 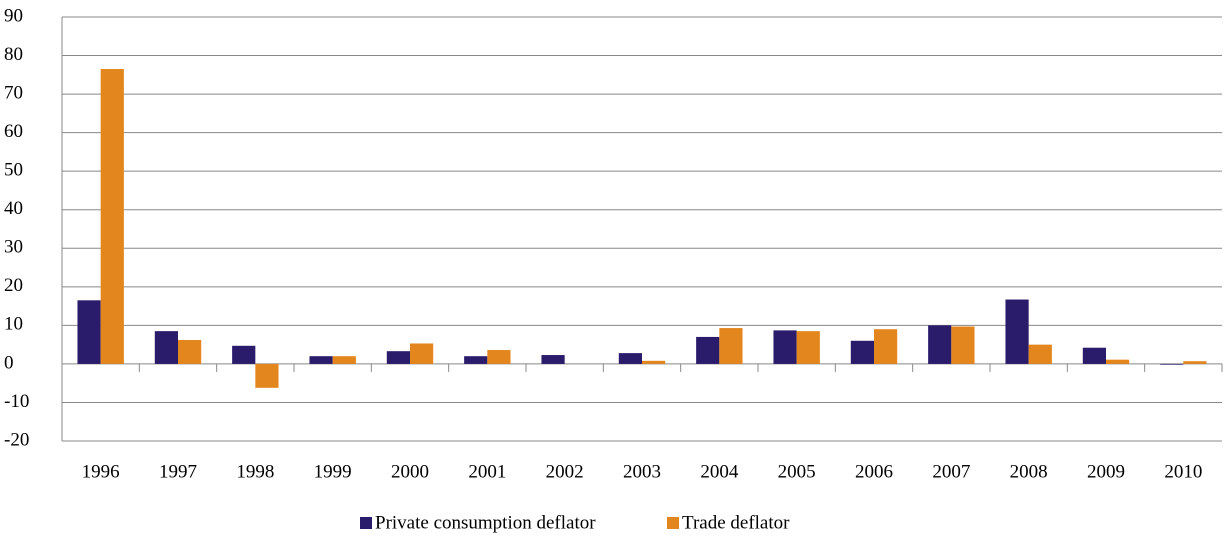 I want to click on y-tick-label: 90, so click(x=13, y=15).